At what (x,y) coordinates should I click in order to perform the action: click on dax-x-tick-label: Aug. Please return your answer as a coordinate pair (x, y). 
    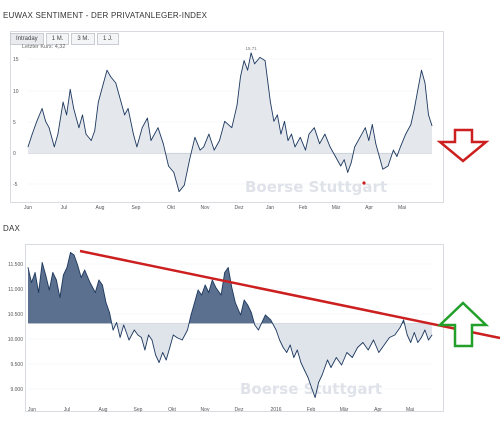
    Looking at the image, I should click on (103, 410).